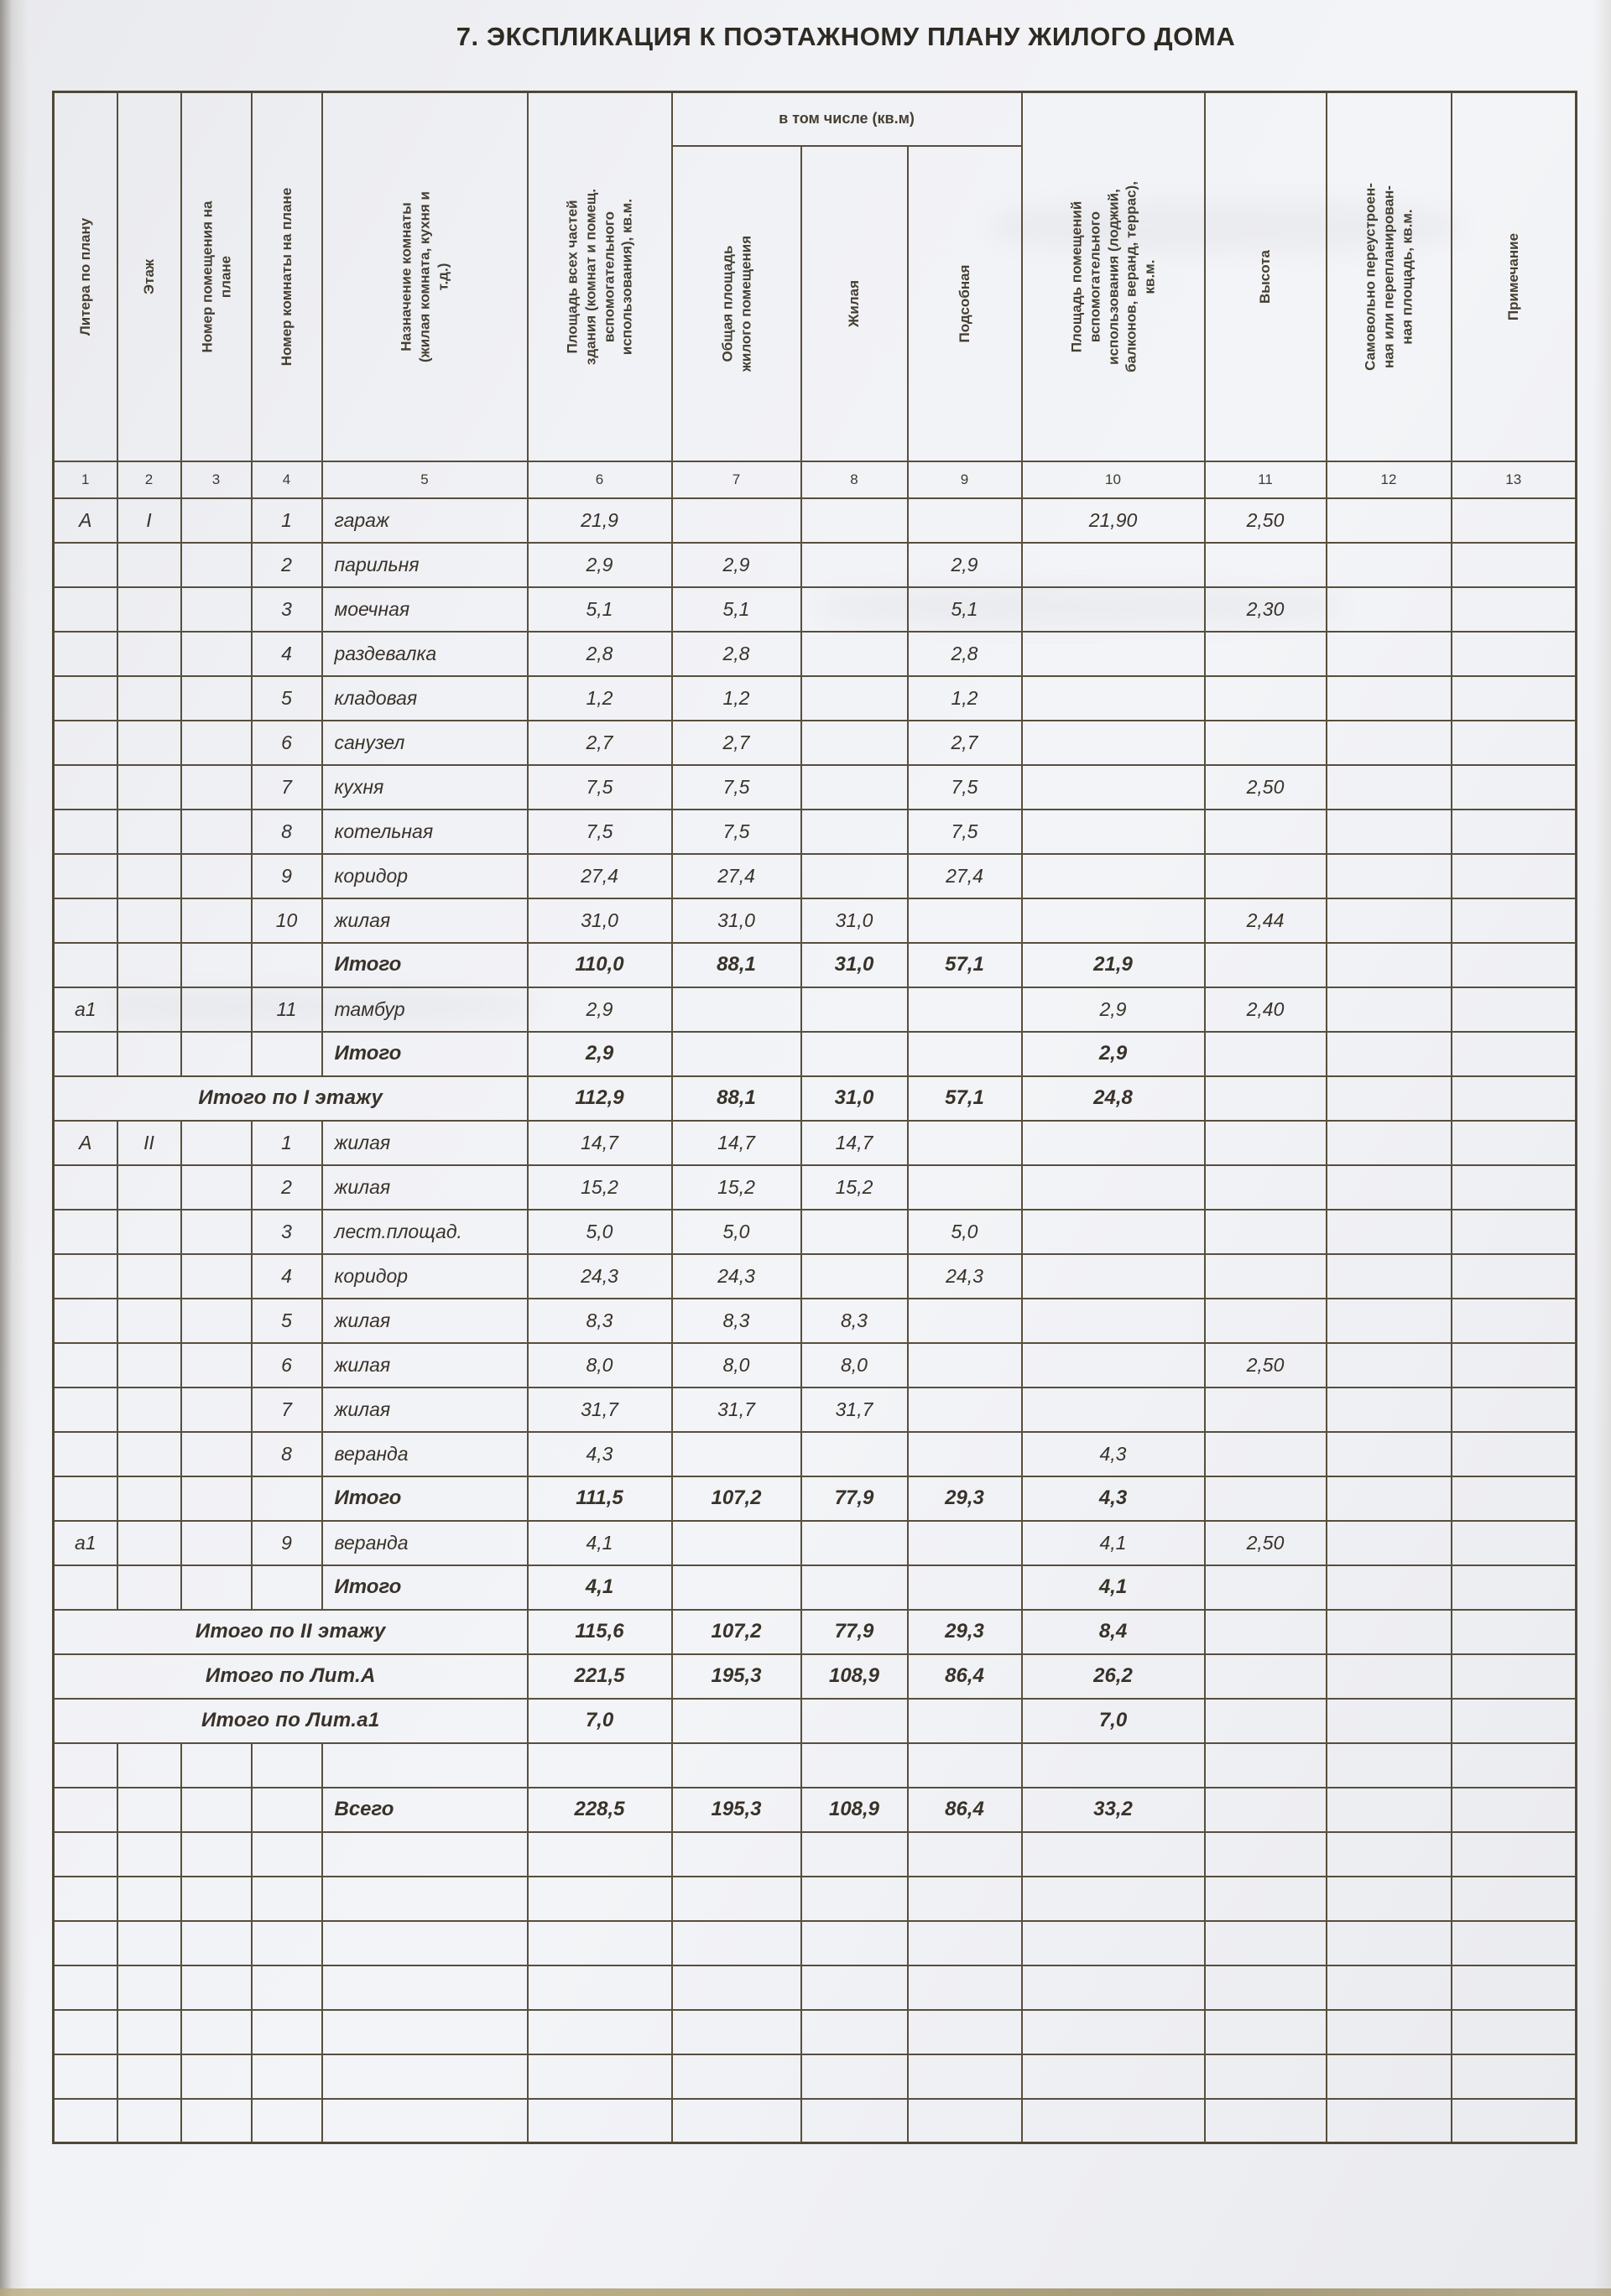  What do you see at coordinates (599, 1677) in the screenshot?
I see `cell-col-6: 221,5` at bounding box center [599, 1677].